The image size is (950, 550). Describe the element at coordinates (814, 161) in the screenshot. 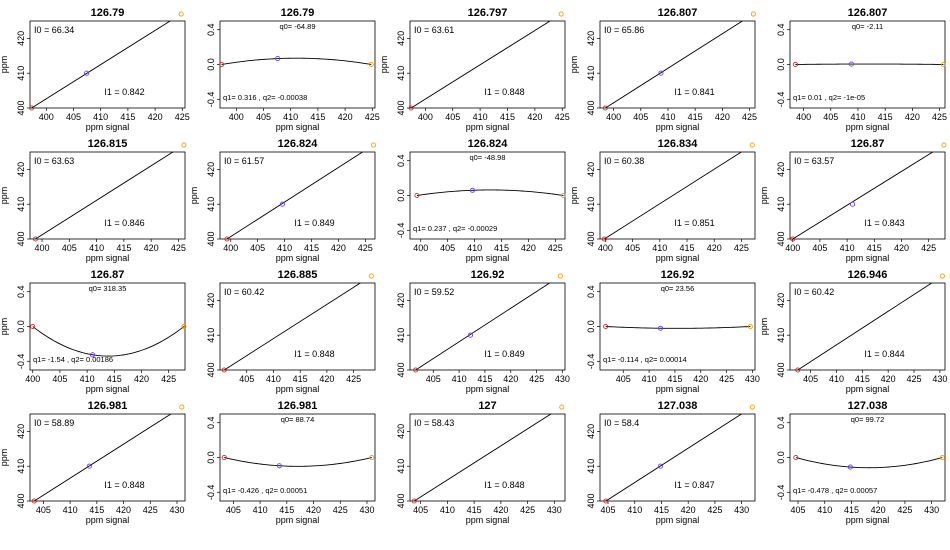

I see `i0-annotation: I0 = 63.57` at that location.